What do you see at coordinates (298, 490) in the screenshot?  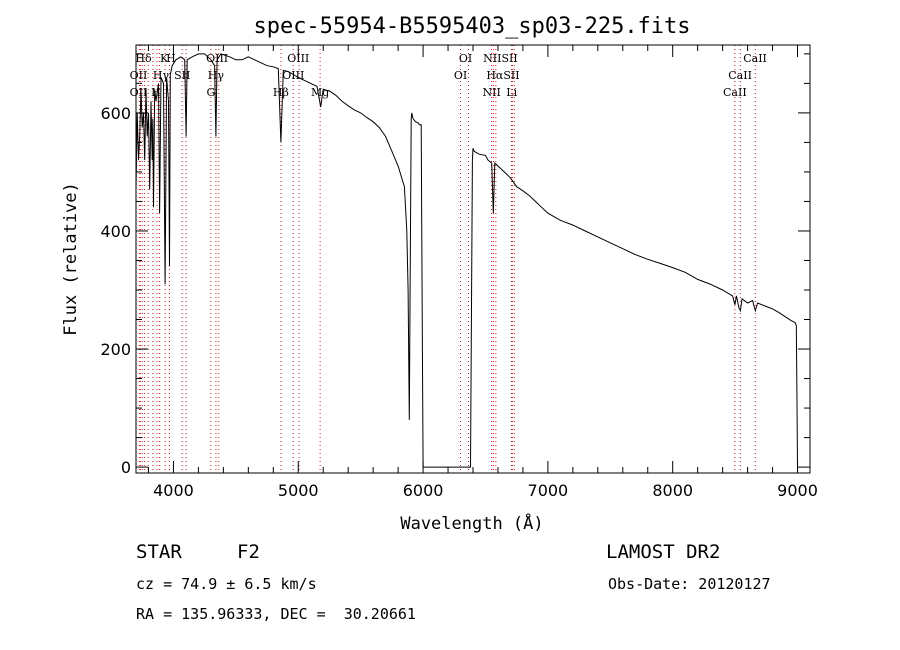 I see `x-tick-label: 5000` at bounding box center [298, 490].